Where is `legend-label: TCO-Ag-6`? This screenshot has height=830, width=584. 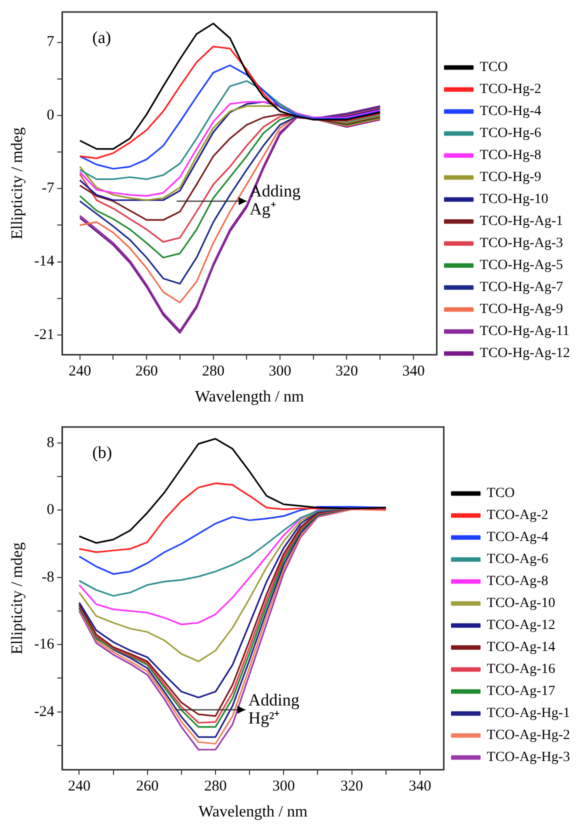 legend-label: TCO-Ag-6 is located at coordinates (517, 560).